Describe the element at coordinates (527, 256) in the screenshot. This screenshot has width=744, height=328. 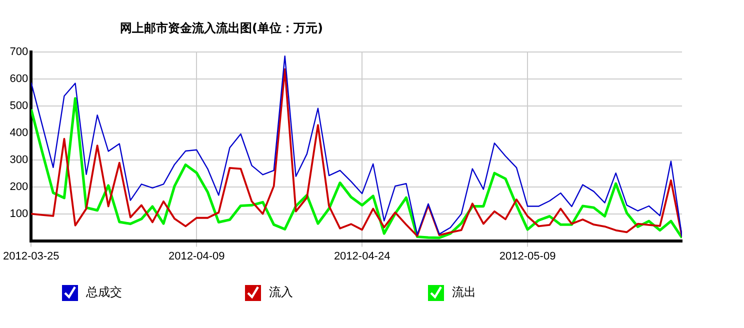
I see `x-tick-label: 2012-05-09` at that location.